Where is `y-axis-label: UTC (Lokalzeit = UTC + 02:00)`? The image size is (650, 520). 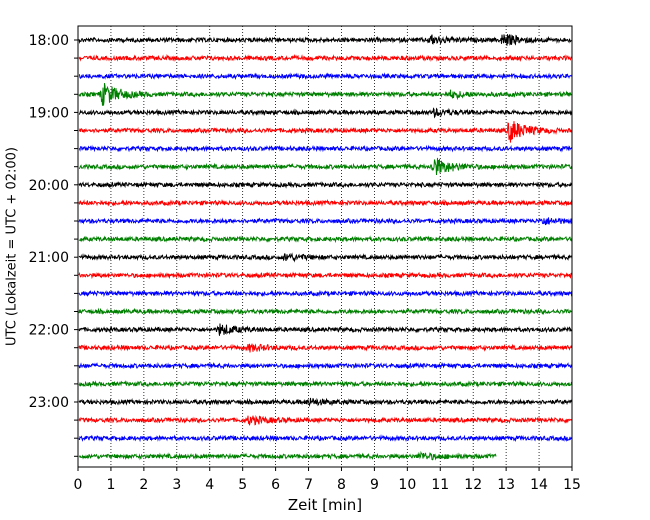 y-axis-label: UTC (Lokalzeit = UTC + 02:00) is located at coordinates (12, 246).